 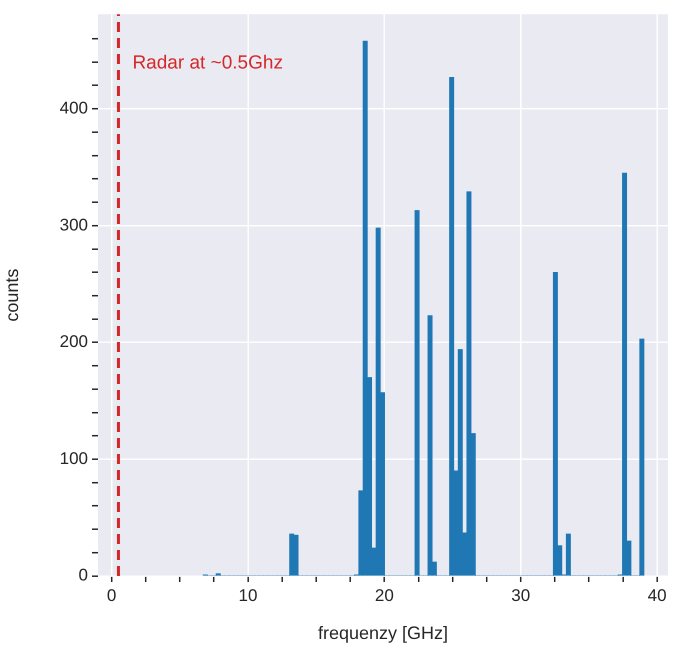 I want to click on y-tick-label: 100, so click(x=74, y=458).